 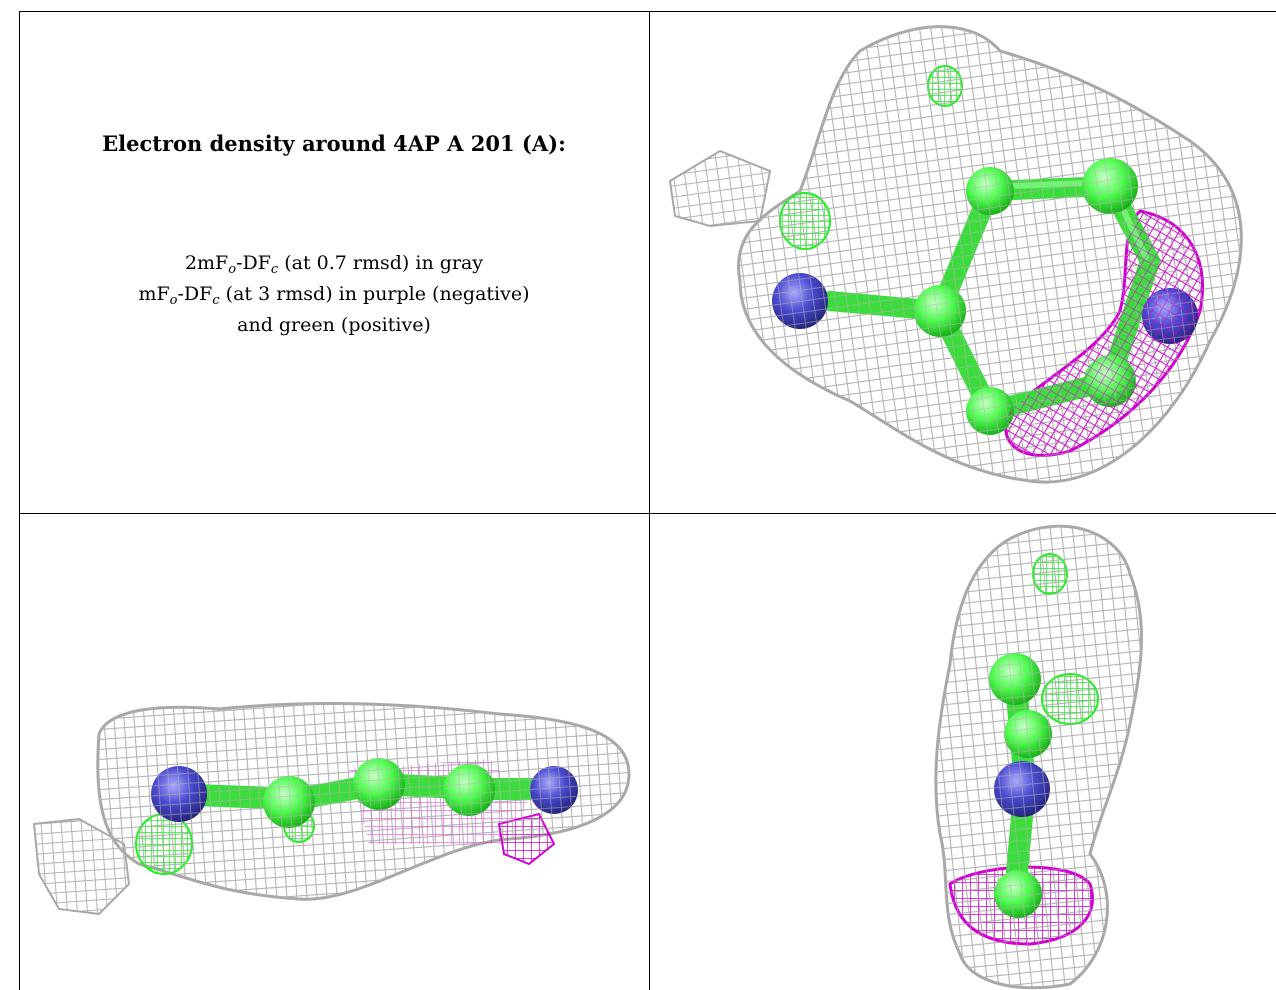 I want to click on figure-title: Electron density around 4AP A 201 (A):, so click(x=334, y=143).